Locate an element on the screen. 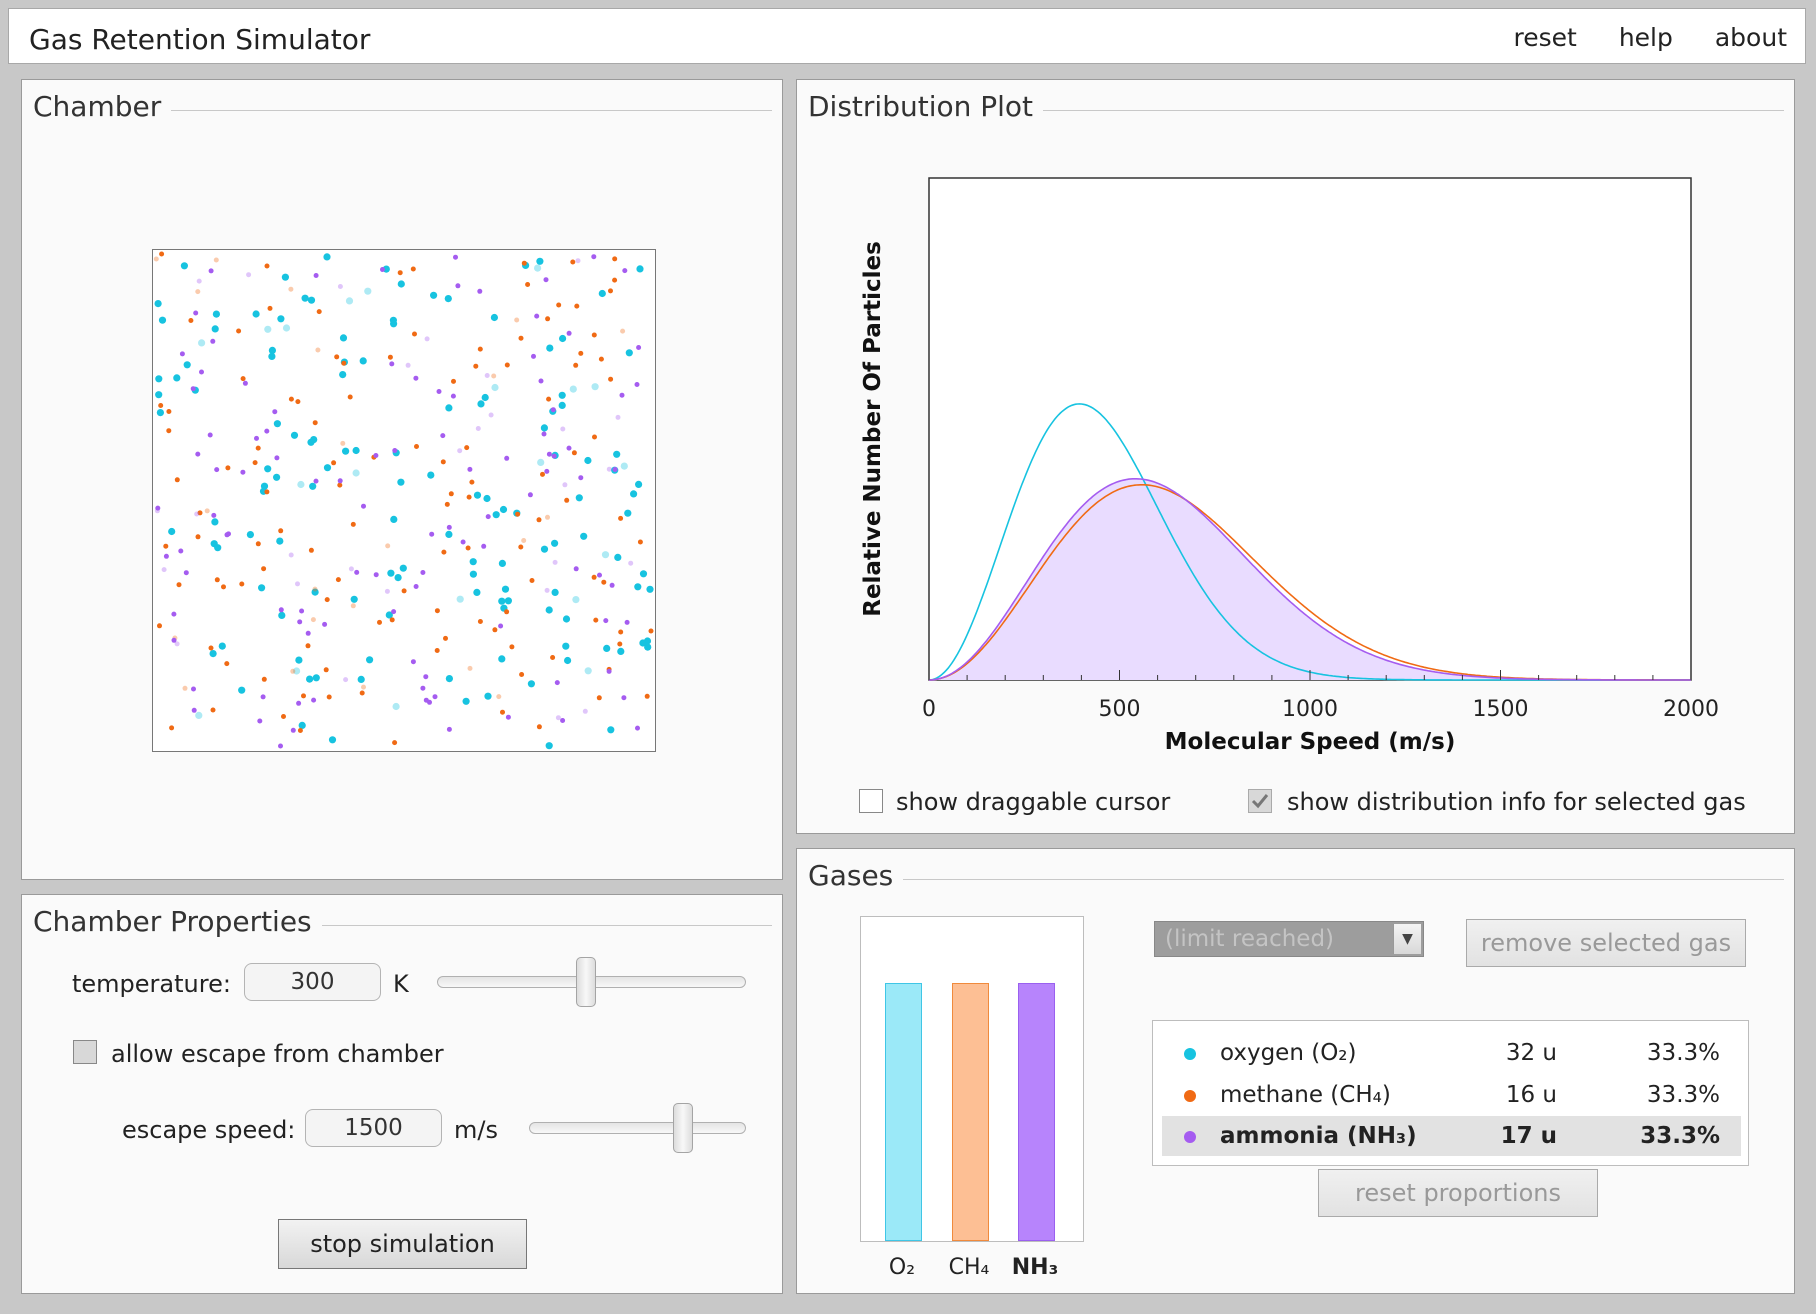 This screenshot has width=1816, height=1314. oxygen-bar is located at coordinates (903, 1112).